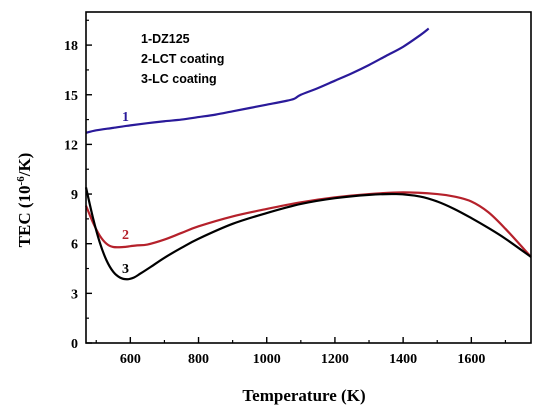  Describe the element at coordinates (24, 165) in the screenshot. I see `y-axis-title-tail: /K)` at that location.